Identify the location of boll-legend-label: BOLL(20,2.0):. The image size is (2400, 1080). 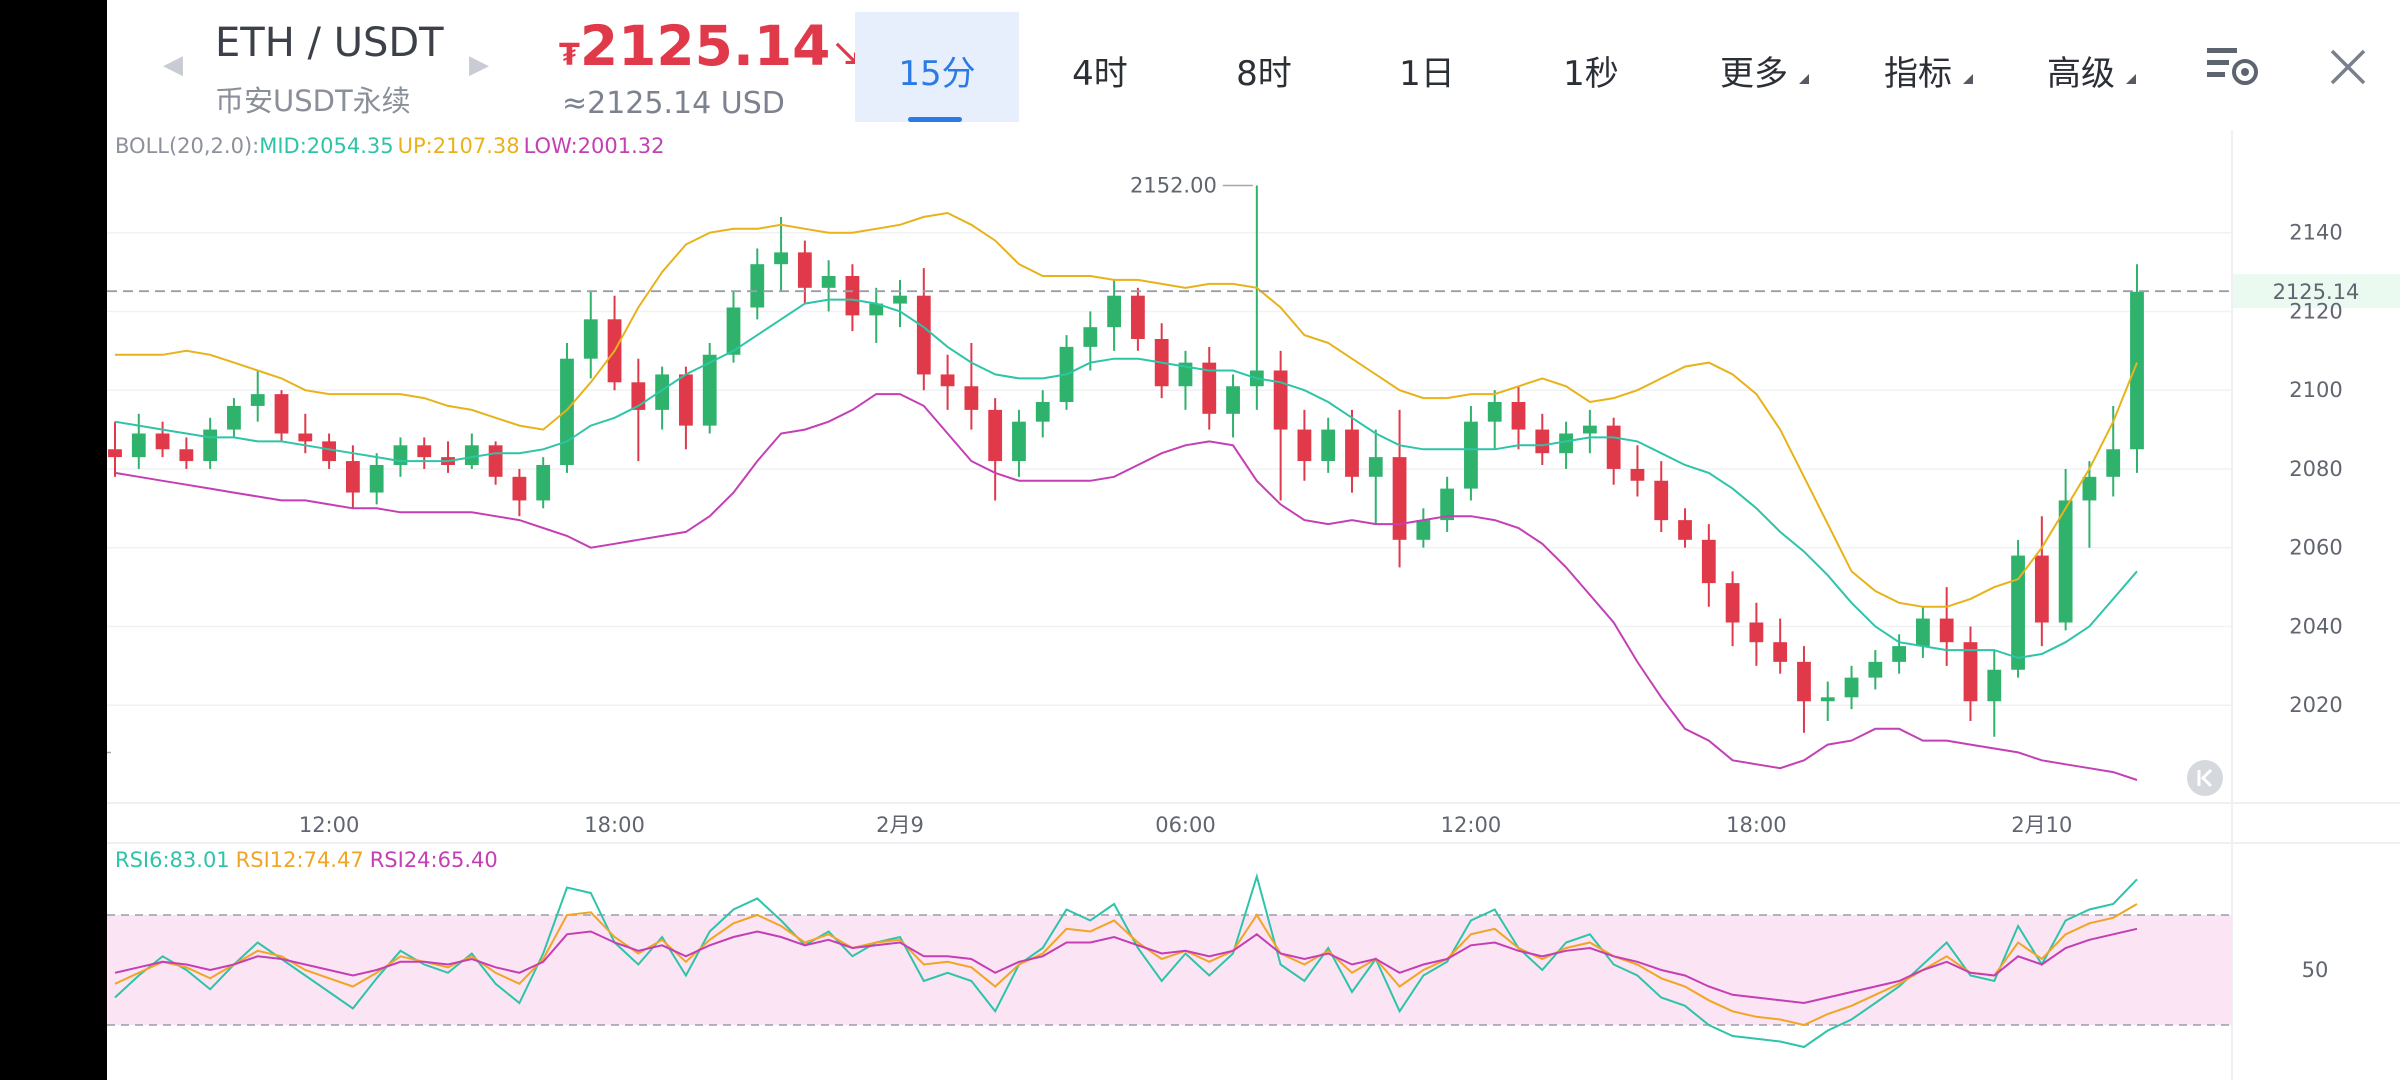
(187, 146).